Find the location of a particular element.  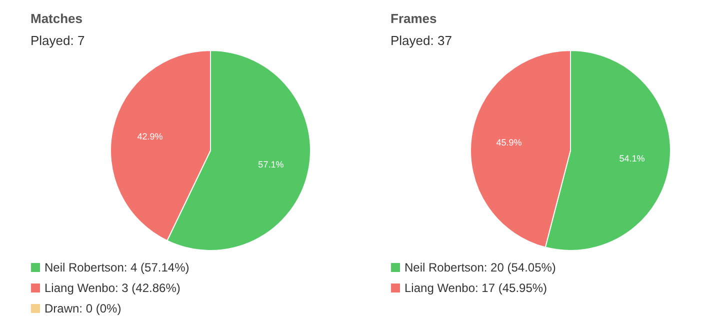

data-label: 42.9% is located at coordinates (150, 137).